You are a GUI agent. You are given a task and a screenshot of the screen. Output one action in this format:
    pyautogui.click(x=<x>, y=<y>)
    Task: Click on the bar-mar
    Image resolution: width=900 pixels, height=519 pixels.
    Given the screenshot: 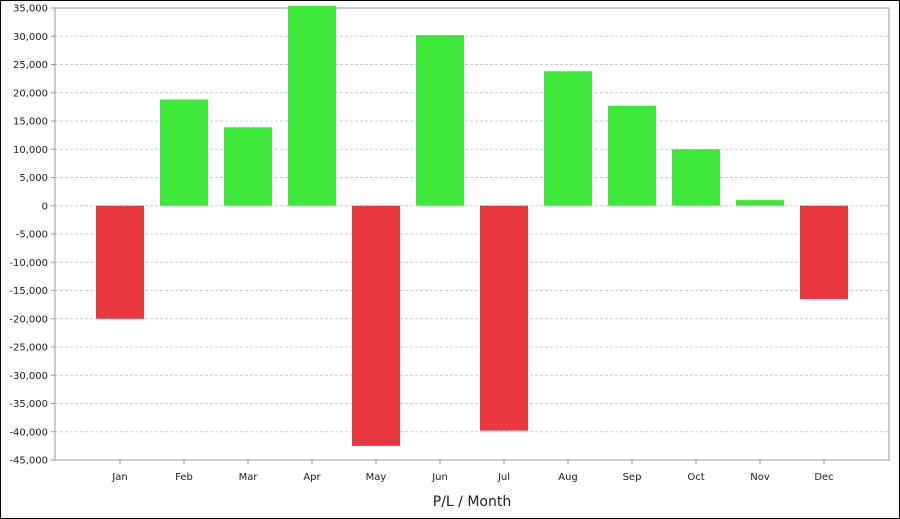 What is the action you would take?
    pyautogui.click(x=248, y=166)
    